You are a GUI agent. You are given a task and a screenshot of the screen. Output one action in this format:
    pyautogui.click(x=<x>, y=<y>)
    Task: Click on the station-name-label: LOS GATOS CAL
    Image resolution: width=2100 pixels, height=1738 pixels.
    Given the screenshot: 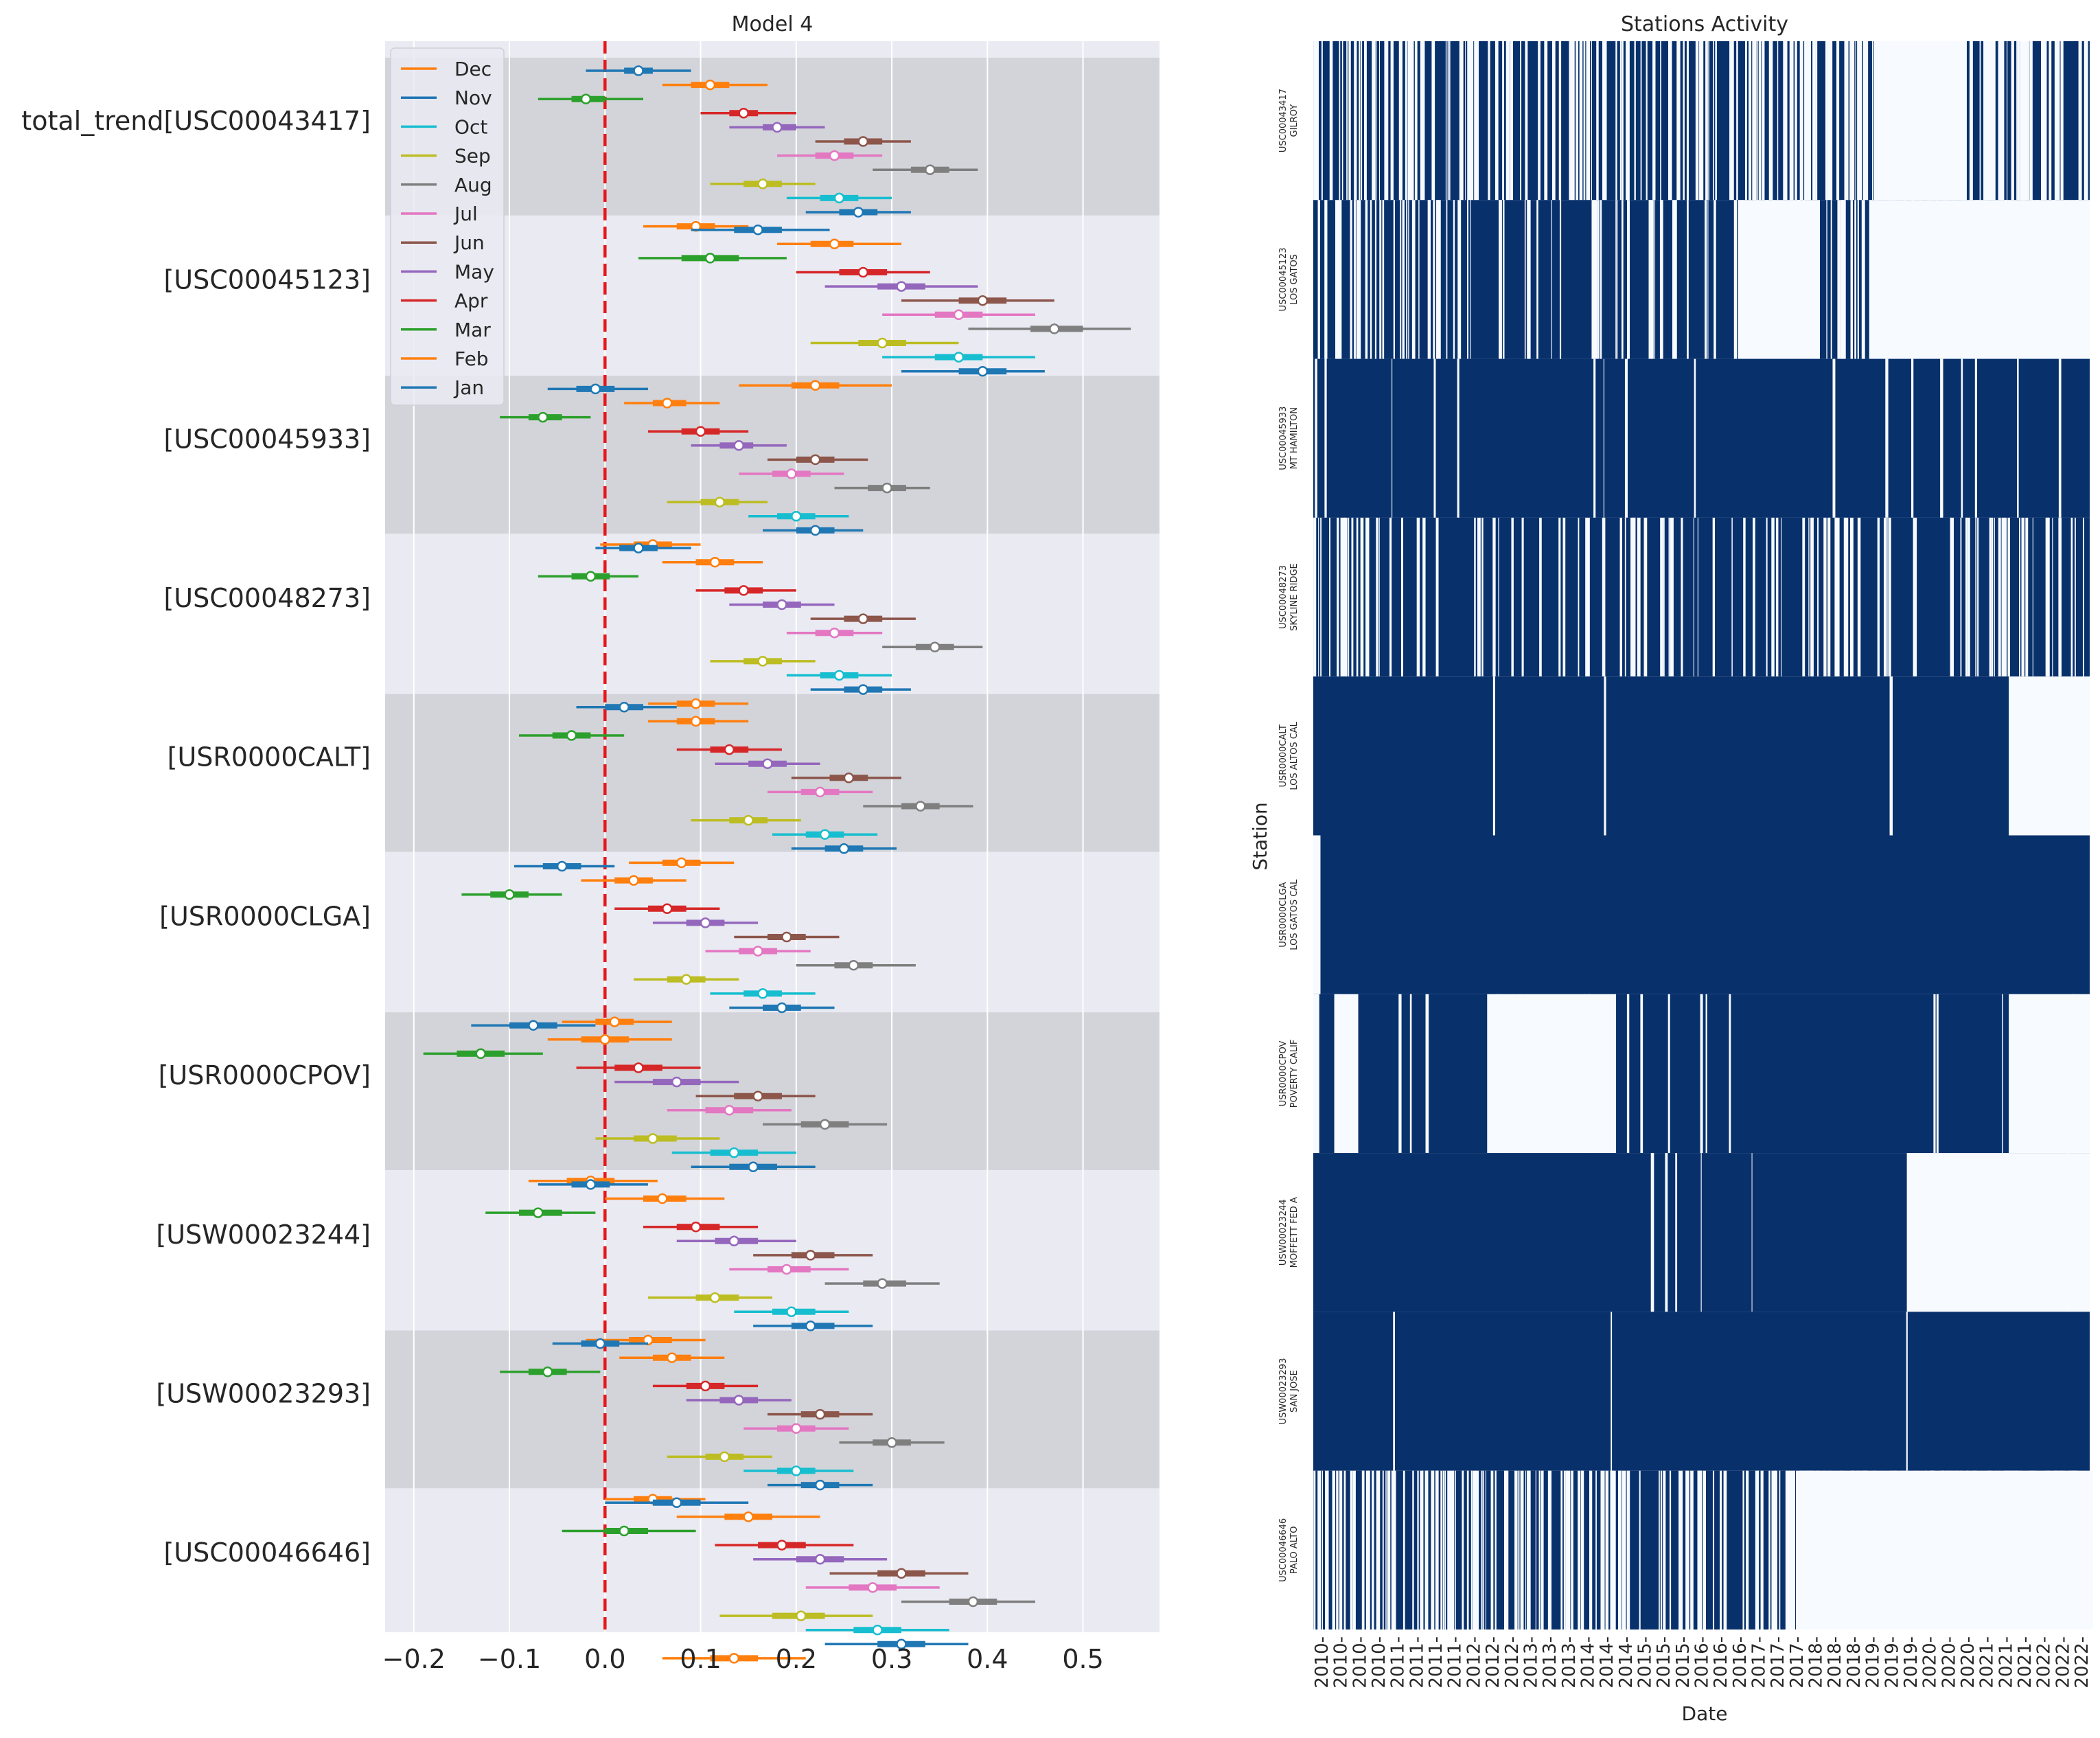 What is the action you would take?
    pyautogui.click(x=1295, y=915)
    